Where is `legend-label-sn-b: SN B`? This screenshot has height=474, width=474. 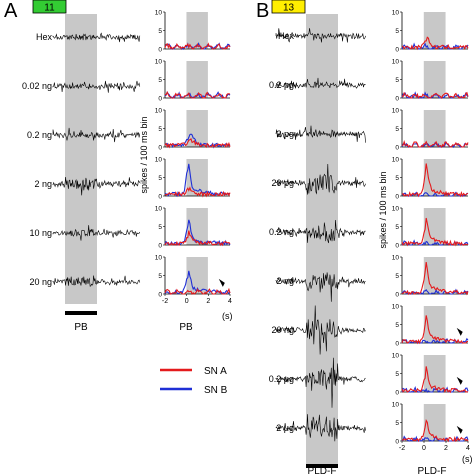
legend-label-sn-b: SN B is located at coordinates (216, 390).